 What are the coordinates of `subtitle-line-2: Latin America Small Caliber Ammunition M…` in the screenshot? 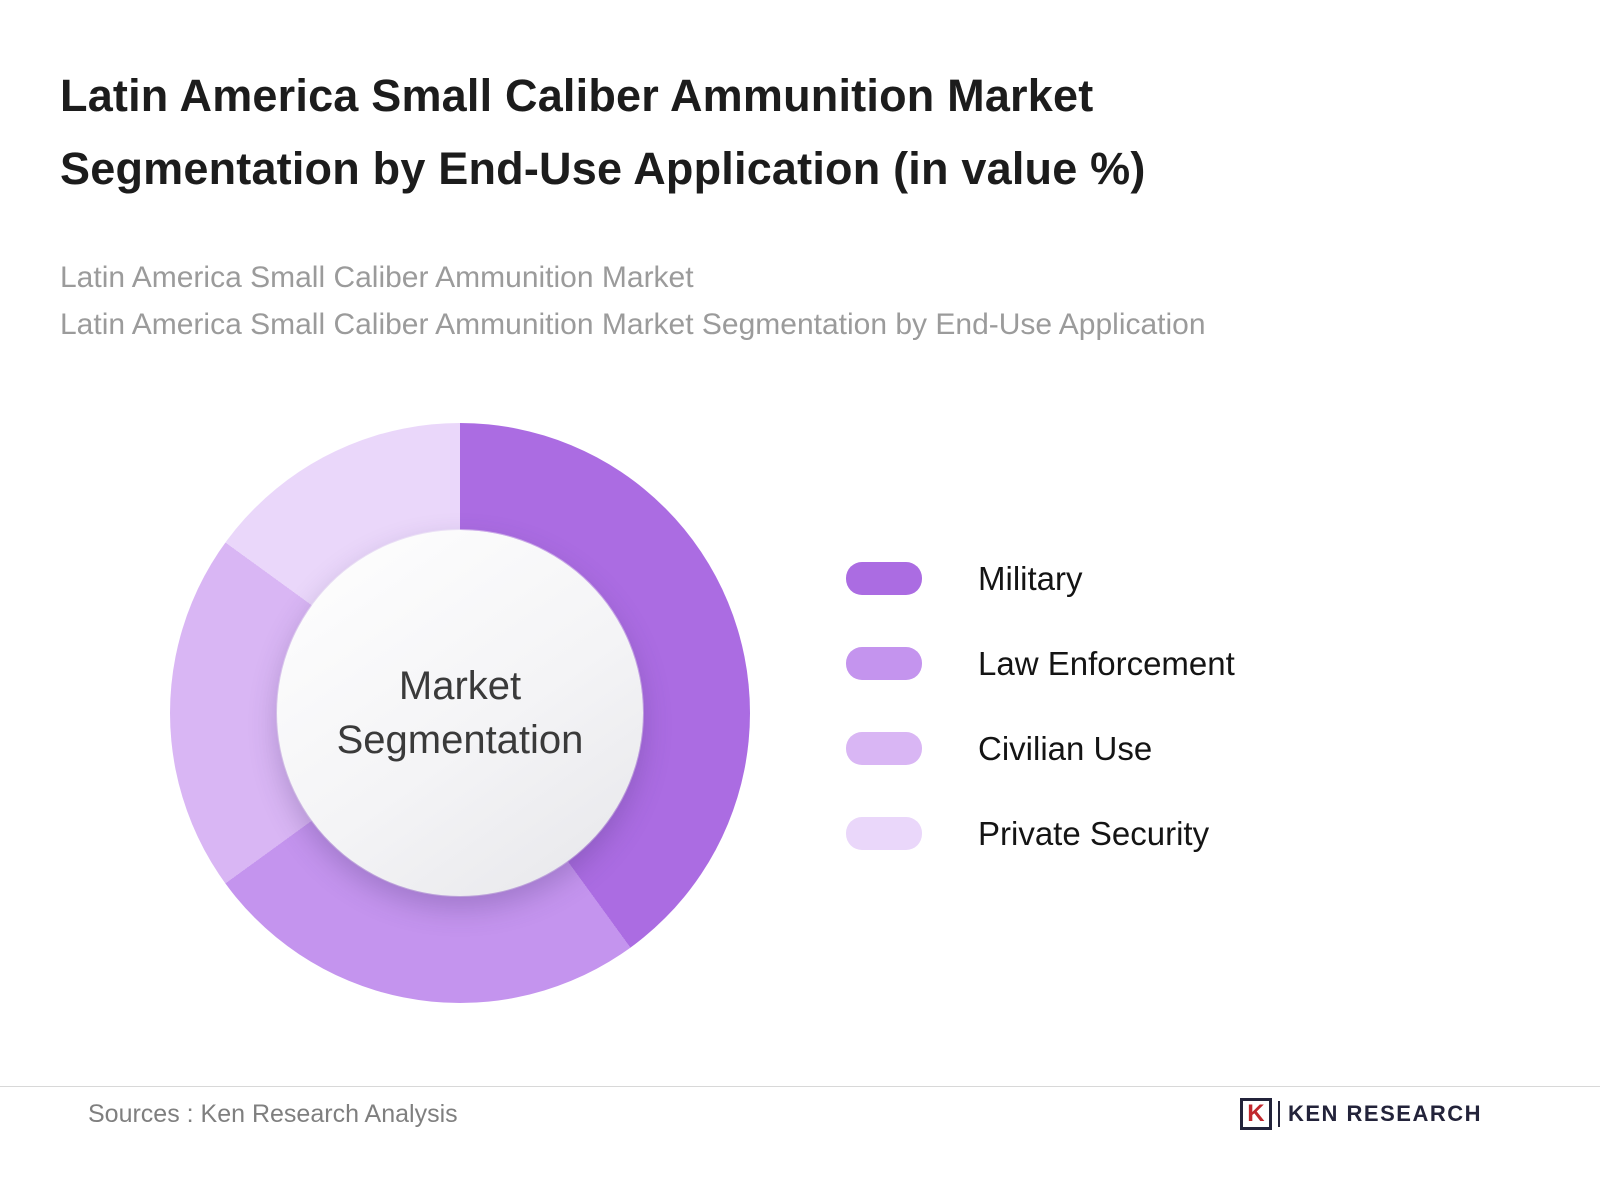 It's located at (633, 325).